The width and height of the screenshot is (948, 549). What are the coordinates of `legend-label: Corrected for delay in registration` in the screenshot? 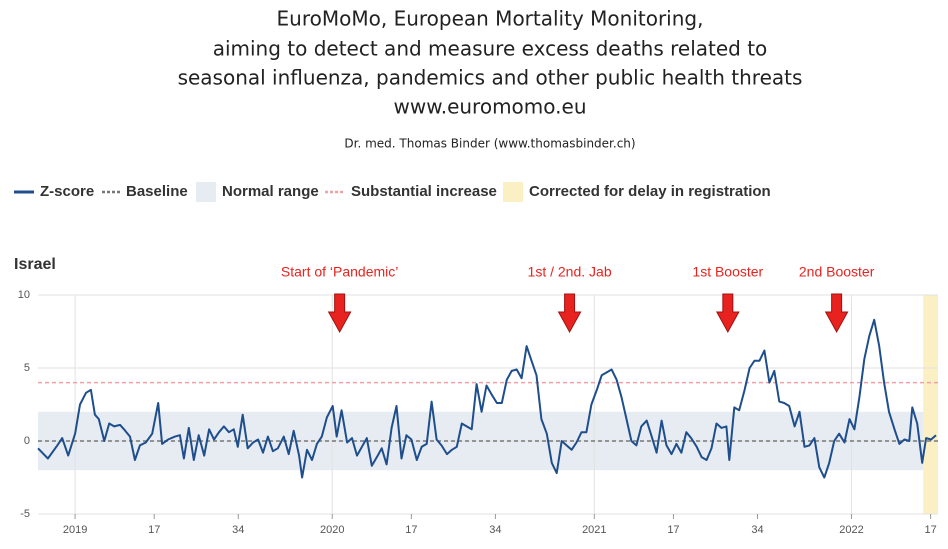 It's located at (650, 191).